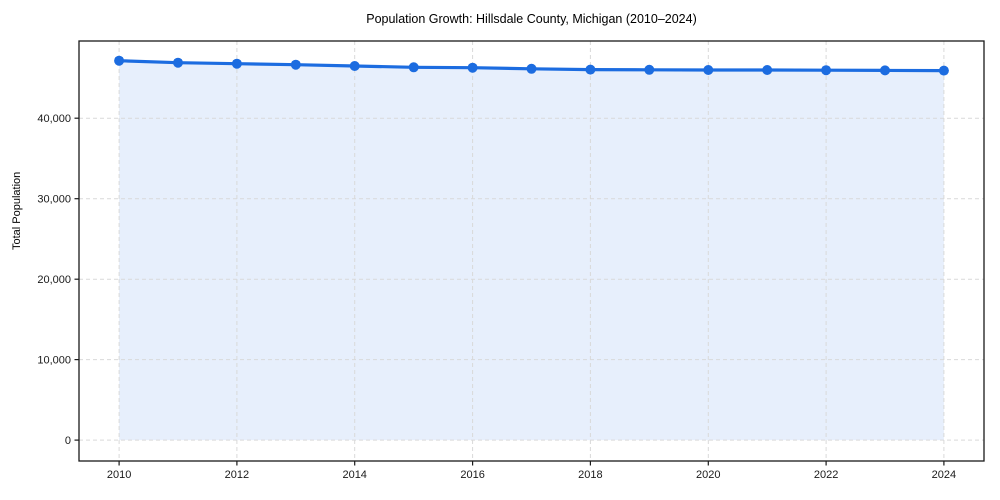 Image resolution: width=1000 pixels, height=500 pixels. Describe the element at coordinates (472, 475) in the screenshot. I see `x-tick-label: 2016` at that location.